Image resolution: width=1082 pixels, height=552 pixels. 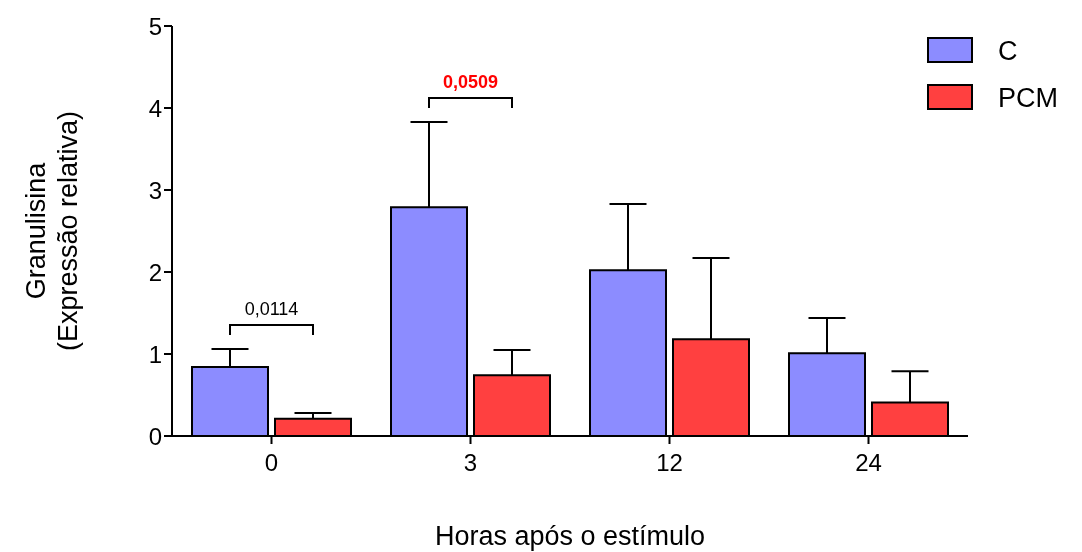 I want to click on x-tick-label: 3, so click(x=470, y=463).